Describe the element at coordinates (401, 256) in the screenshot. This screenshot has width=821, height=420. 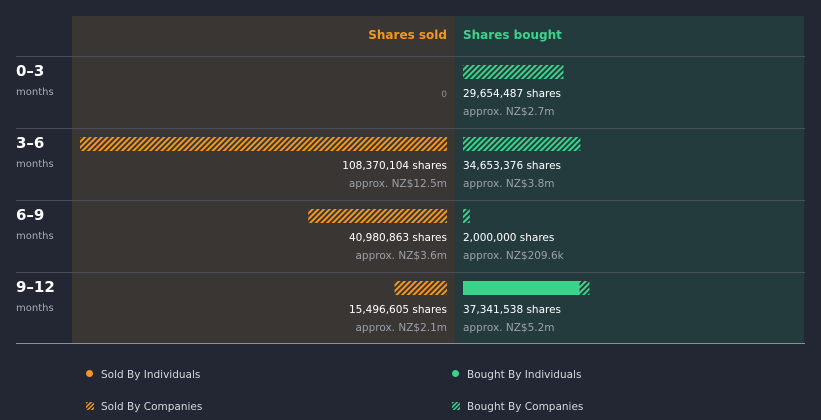
I see `sold-approx-label: approx. NZ$3.6m` at that location.